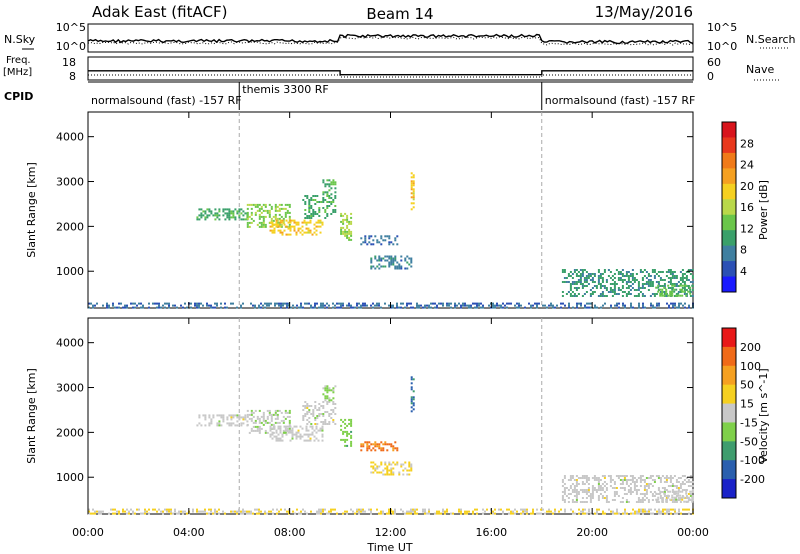 This screenshot has height=554, width=800. Describe the element at coordinates (20, 39) in the screenshot. I see `nsky-label: N.Sky` at that location.